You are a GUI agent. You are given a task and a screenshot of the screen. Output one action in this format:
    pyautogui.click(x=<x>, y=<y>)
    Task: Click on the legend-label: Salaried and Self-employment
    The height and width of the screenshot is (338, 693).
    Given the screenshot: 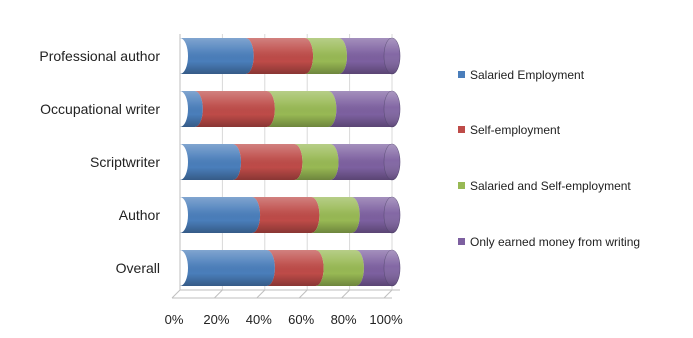 What is the action you would take?
    pyautogui.click(x=550, y=186)
    